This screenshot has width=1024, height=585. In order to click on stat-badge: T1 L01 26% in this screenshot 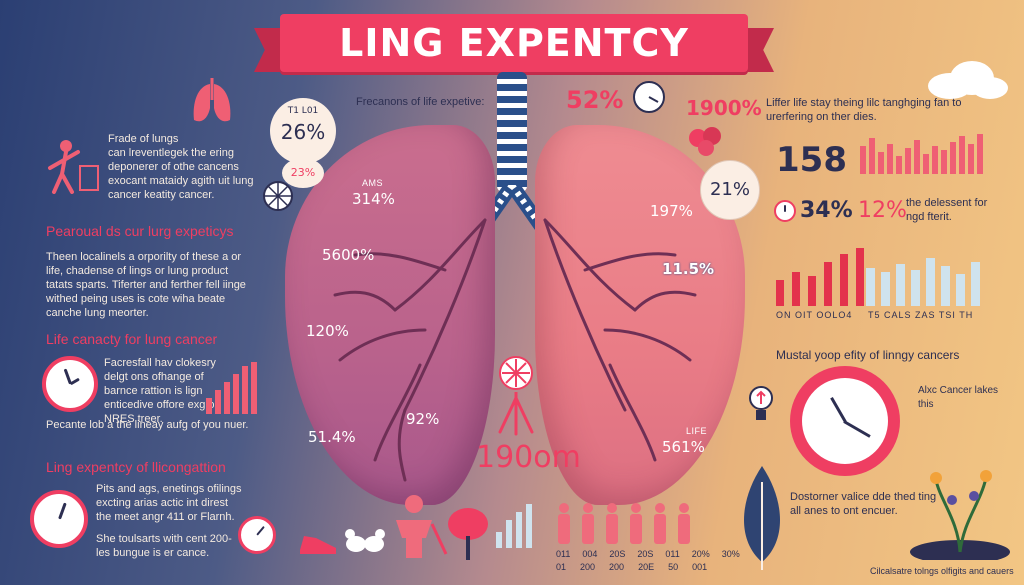, I will do `click(303, 131)`.